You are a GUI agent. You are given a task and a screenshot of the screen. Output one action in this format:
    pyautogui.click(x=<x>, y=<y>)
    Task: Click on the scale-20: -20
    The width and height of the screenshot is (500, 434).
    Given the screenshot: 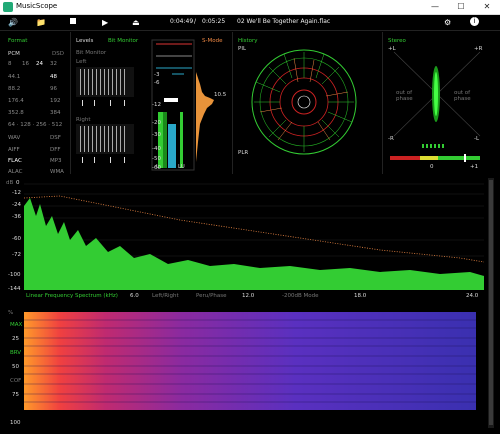 What is the action you would take?
    pyautogui.click(x=156, y=123)
    